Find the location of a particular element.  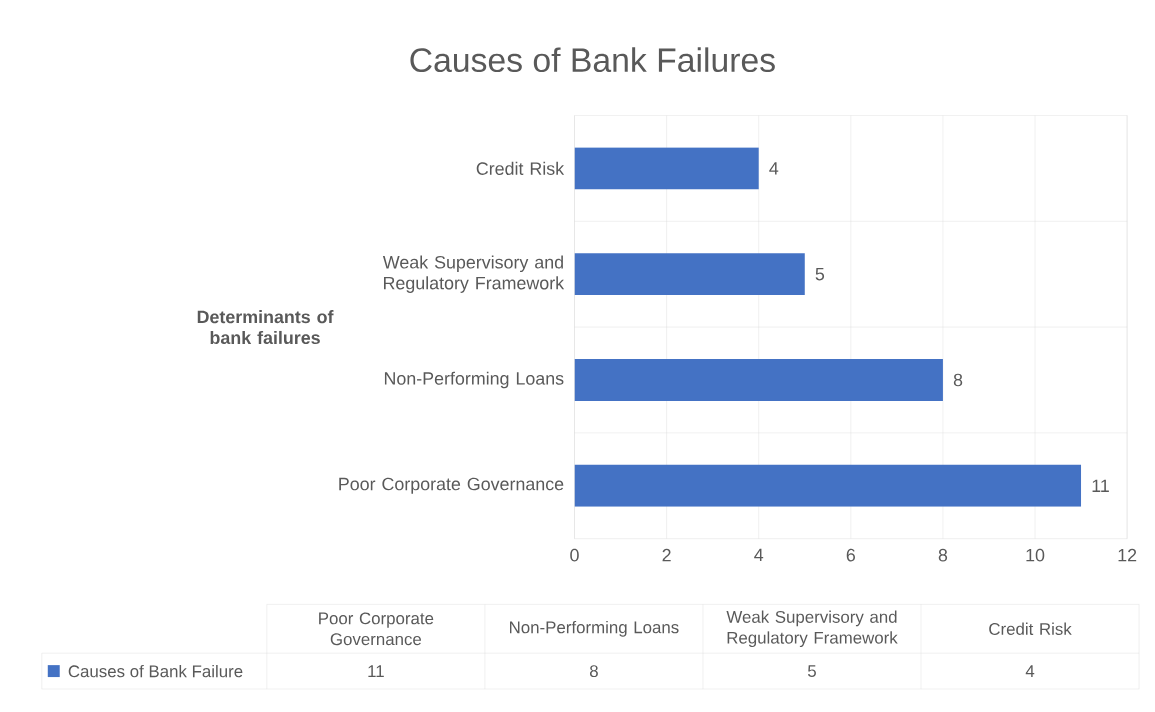

data-label: 4 is located at coordinates (774, 168).